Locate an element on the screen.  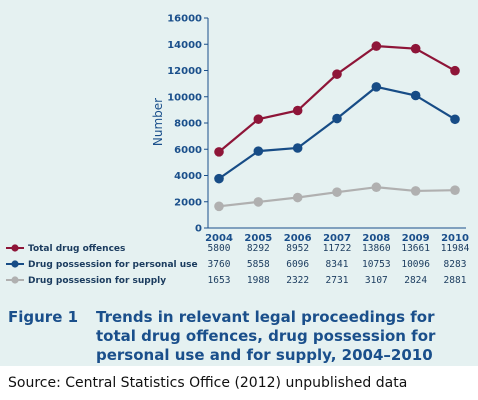
data-label: 8952 is located at coordinates (297, 248).